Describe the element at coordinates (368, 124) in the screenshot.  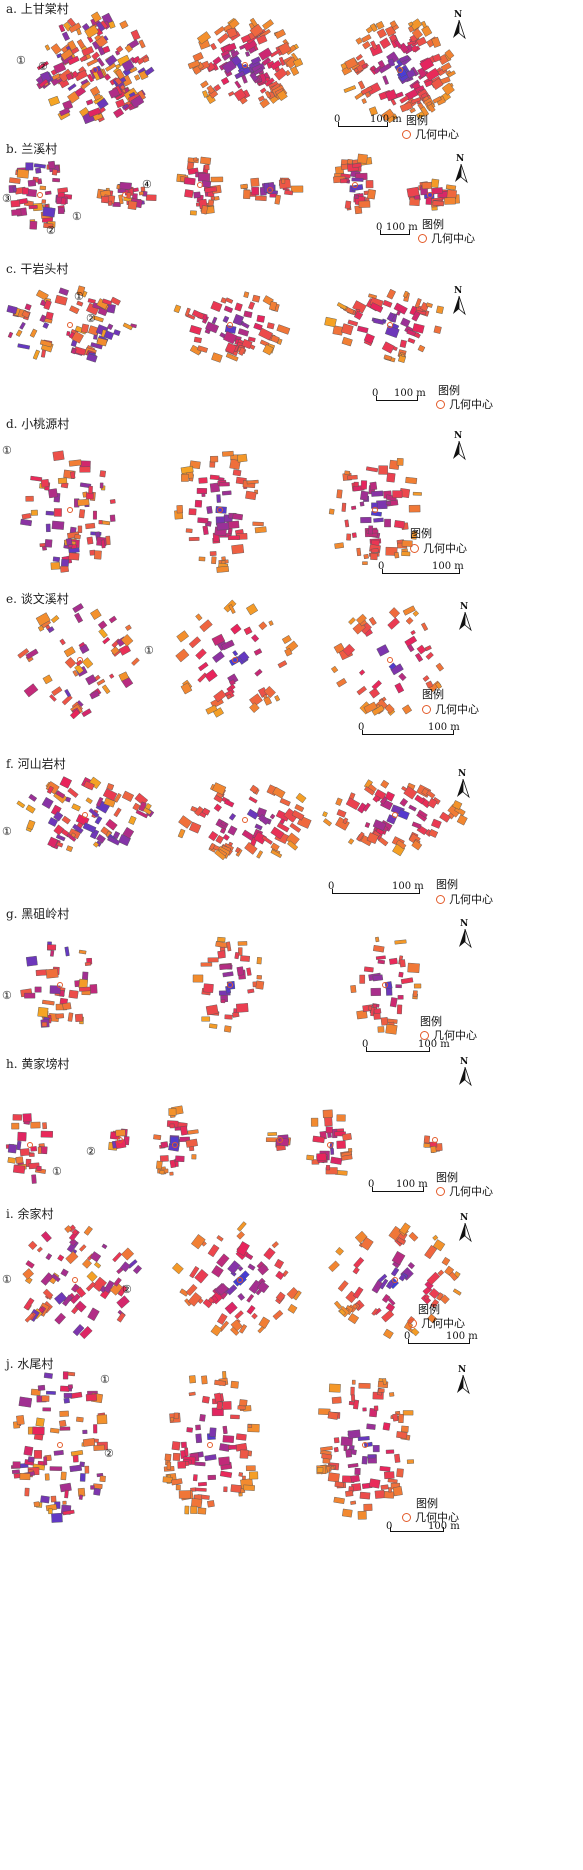
I see `scale-bar: 0 100 m` at that location.